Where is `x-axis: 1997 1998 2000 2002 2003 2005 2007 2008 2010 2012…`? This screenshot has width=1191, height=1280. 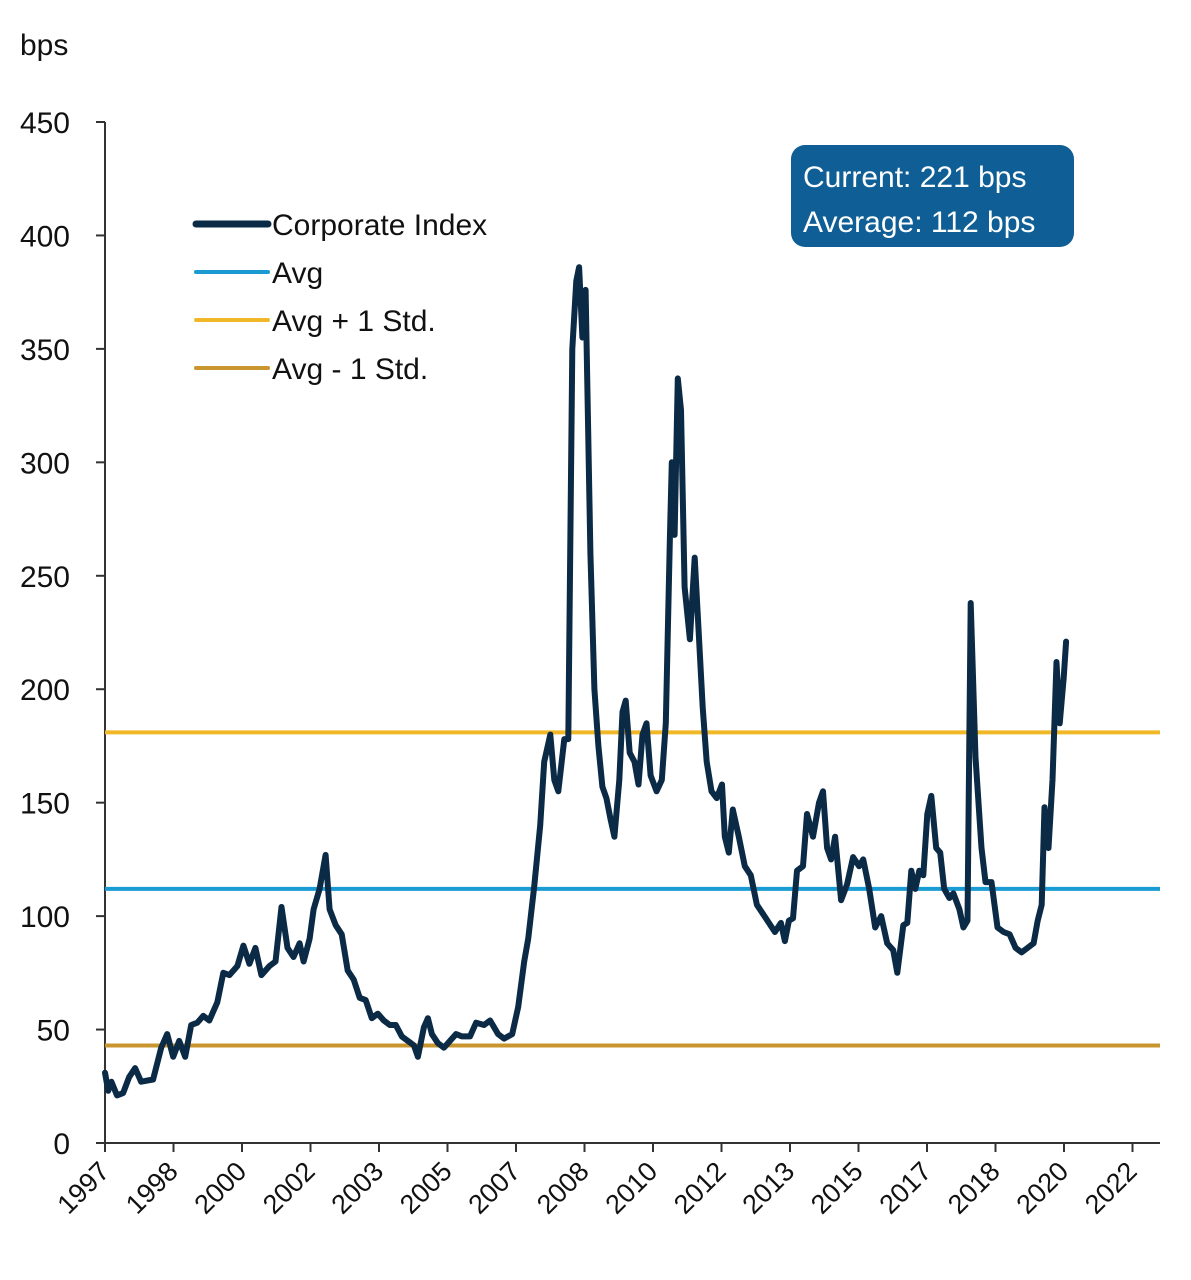 x-axis: 1997 1998 2000 2002 2003 2005 2007 2008 2010 2012… is located at coordinates (606, 1181).